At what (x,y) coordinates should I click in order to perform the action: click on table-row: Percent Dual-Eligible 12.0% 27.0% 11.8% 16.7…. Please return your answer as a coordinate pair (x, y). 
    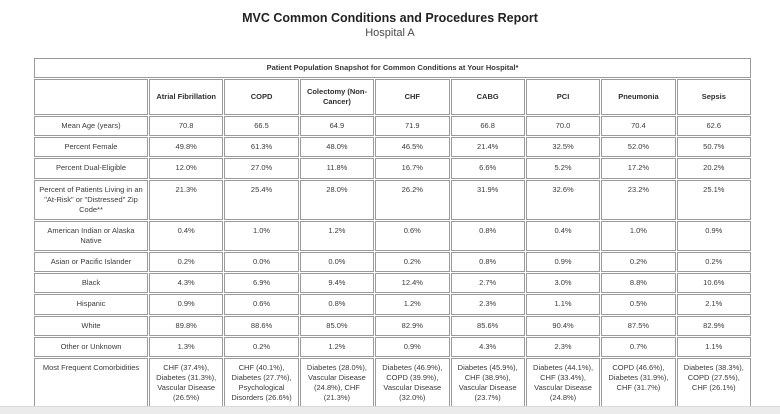
    Looking at the image, I should click on (392, 168).